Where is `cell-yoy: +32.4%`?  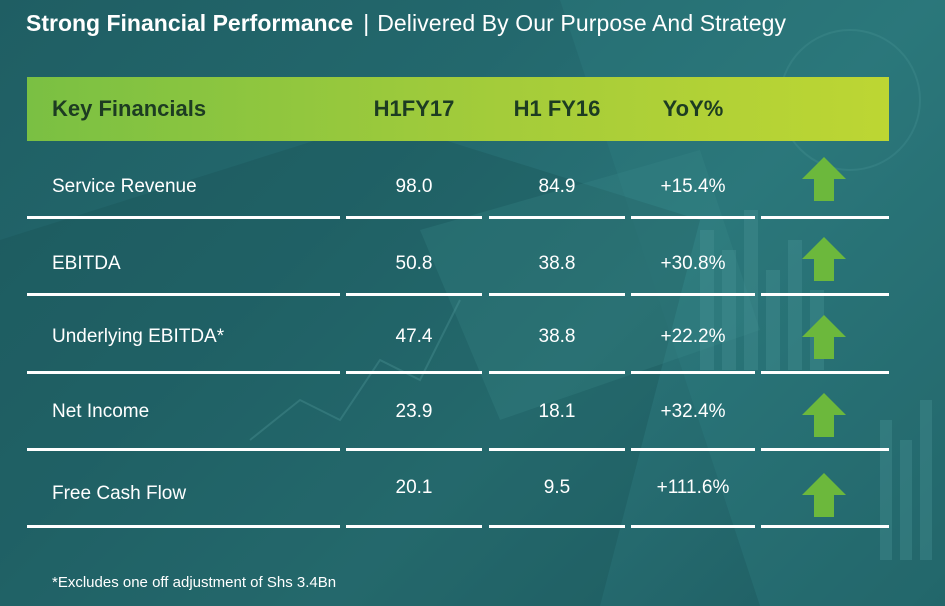
cell-yoy: +32.4% is located at coordinates (693, 411).